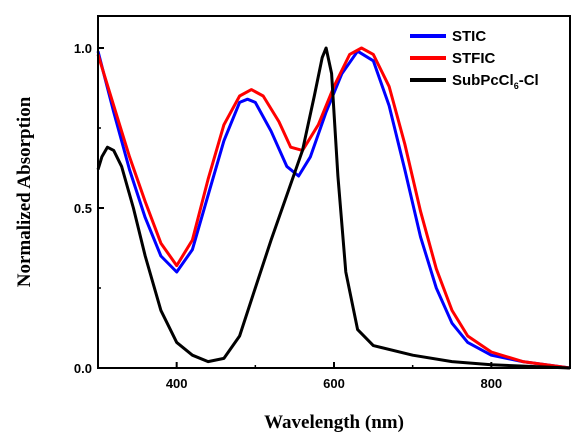 This screenshot has width=576, height=439. Describe the element at coordinates (334, 383) in the screenshot. I see `x-tick-label: 600` at that location.